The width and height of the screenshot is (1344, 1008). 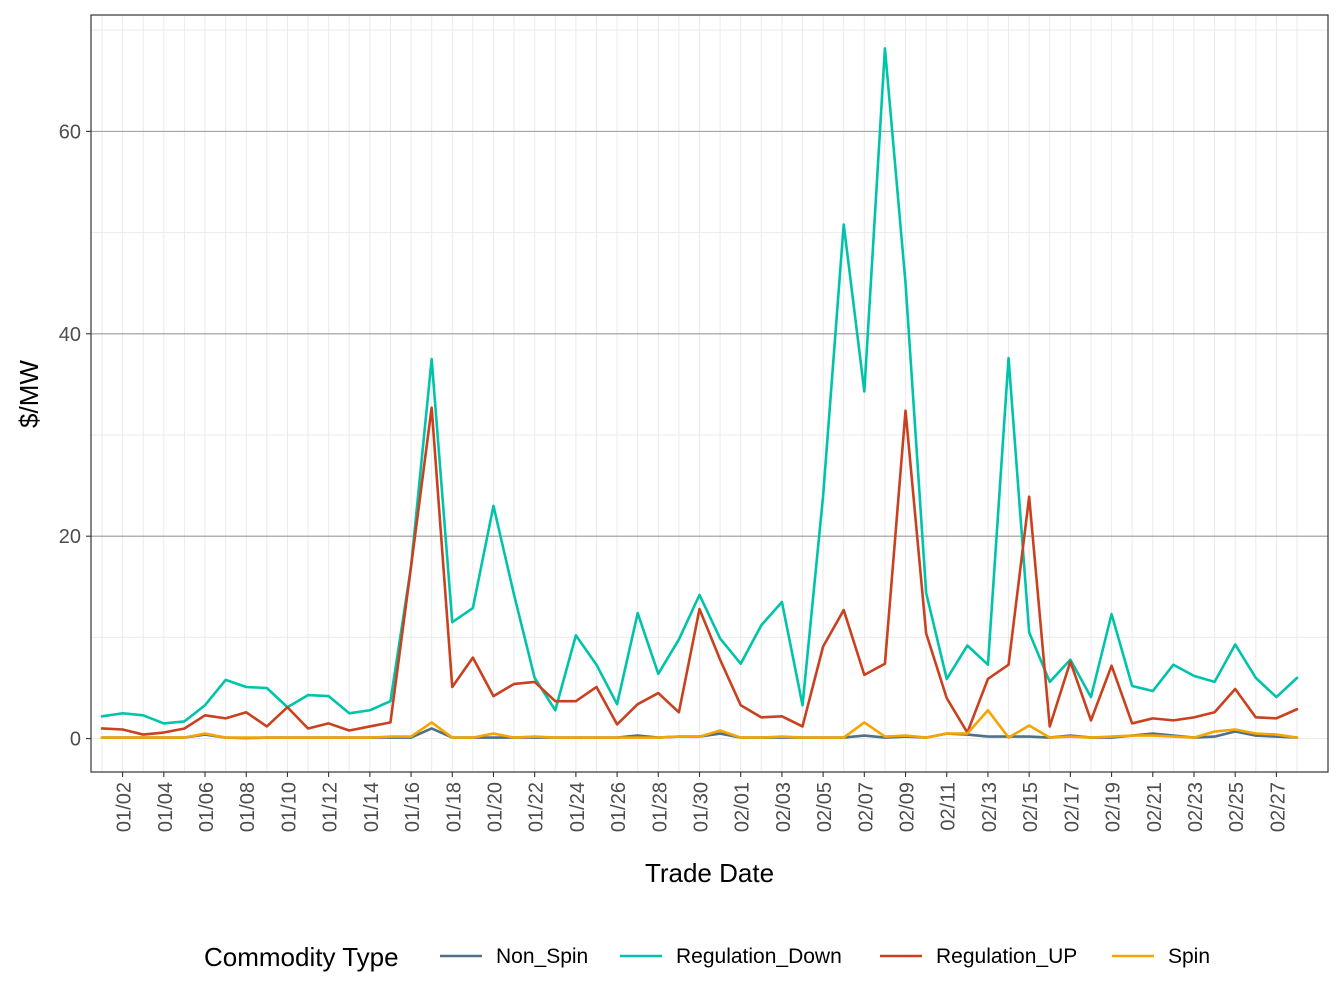 What do you see at coordinates (70, 335) in the screenshot?
I see `y-tick-label: 40` at bounding box center [70, 335].